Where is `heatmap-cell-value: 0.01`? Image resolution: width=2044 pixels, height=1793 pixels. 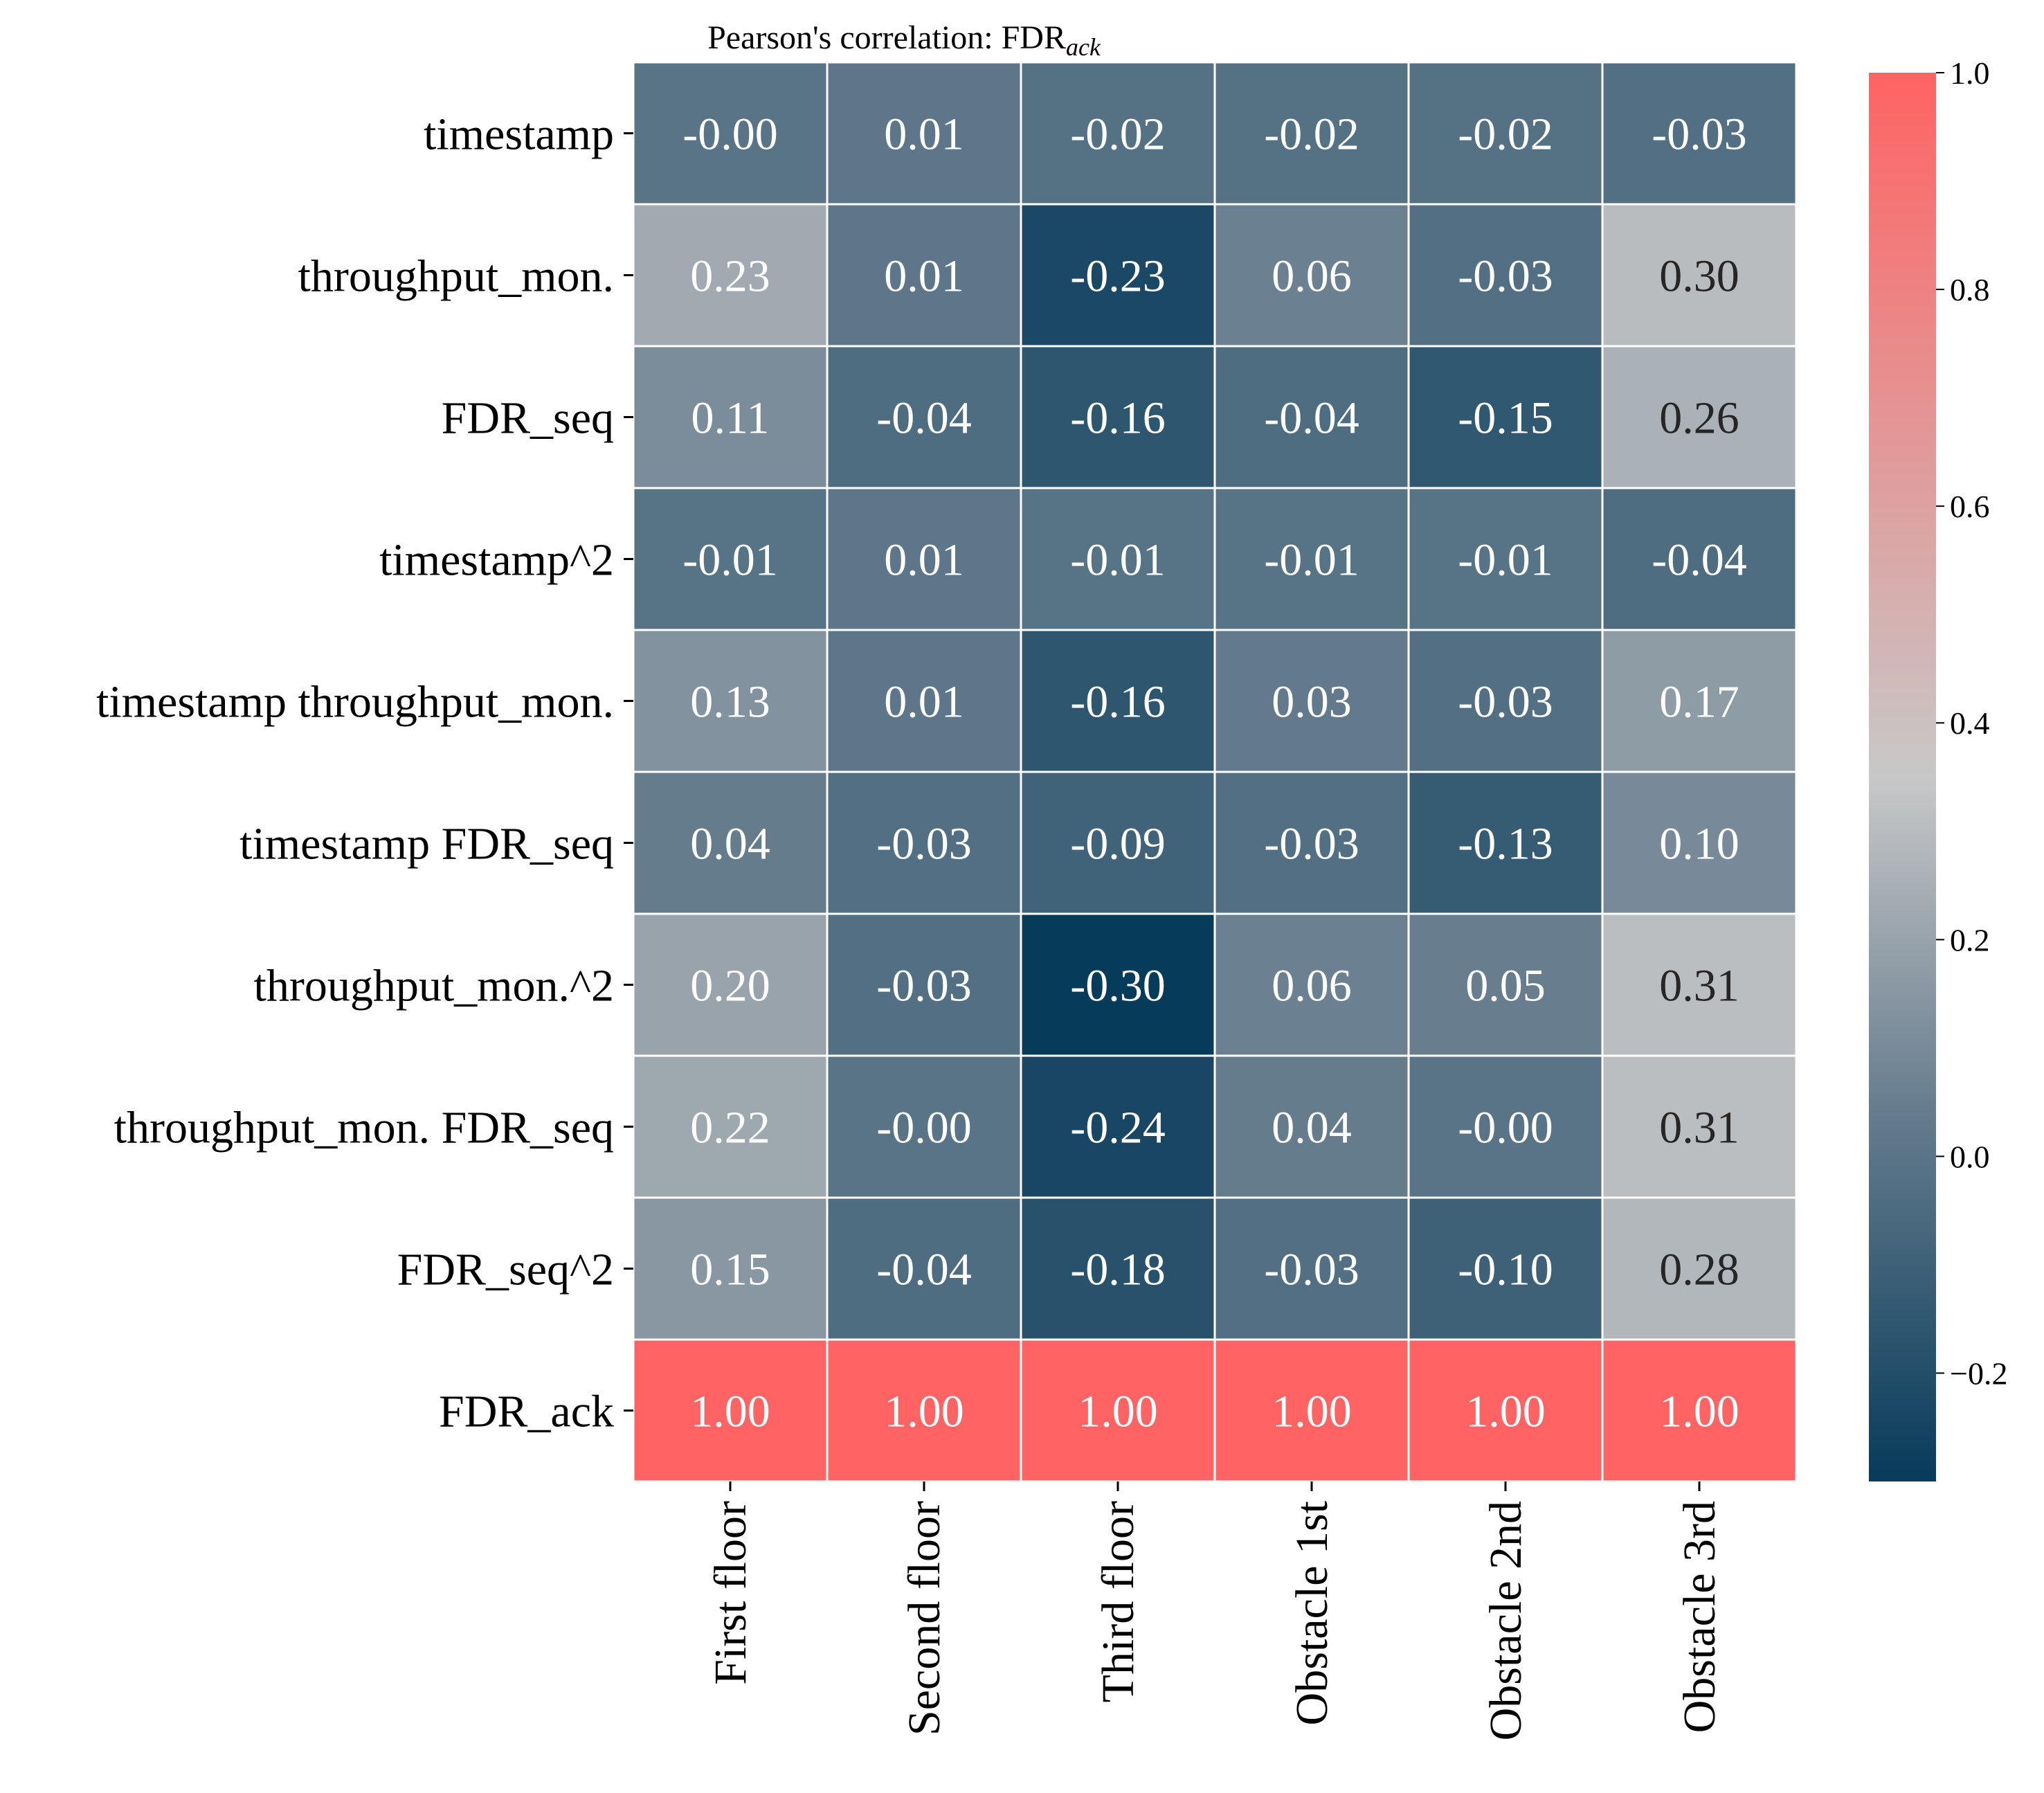
heatmap-cell-value: 0.01 is located at coordinates (924, 276).